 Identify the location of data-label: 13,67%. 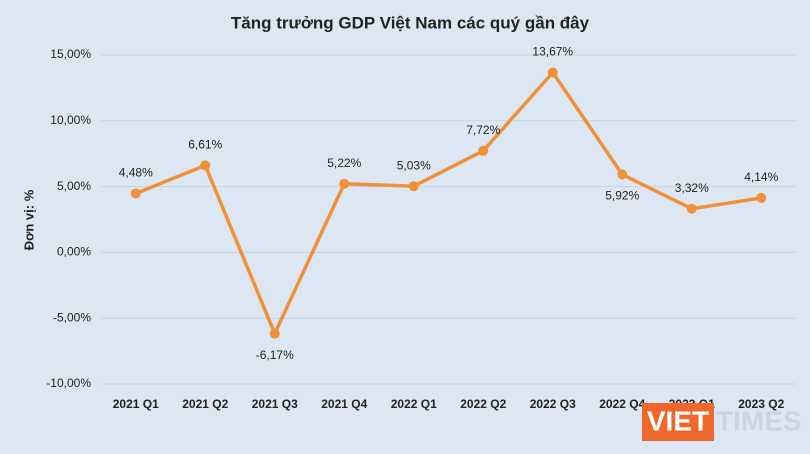
(552, 52).